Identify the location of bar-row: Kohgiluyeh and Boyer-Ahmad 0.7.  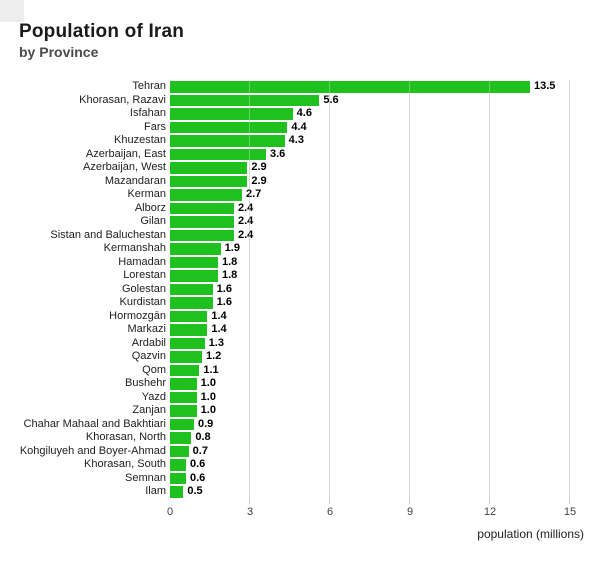
(302, 452).